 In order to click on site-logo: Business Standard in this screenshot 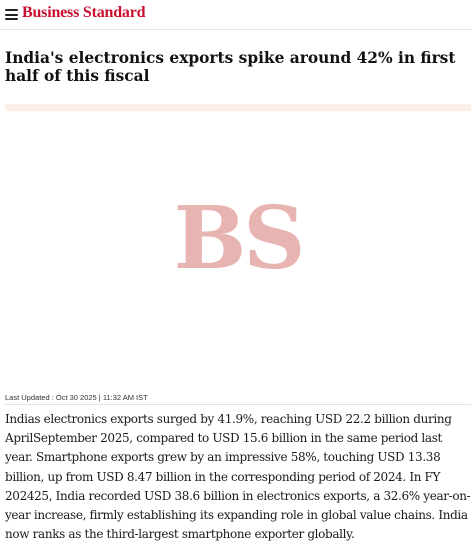, I will do `click(84, 12)`.